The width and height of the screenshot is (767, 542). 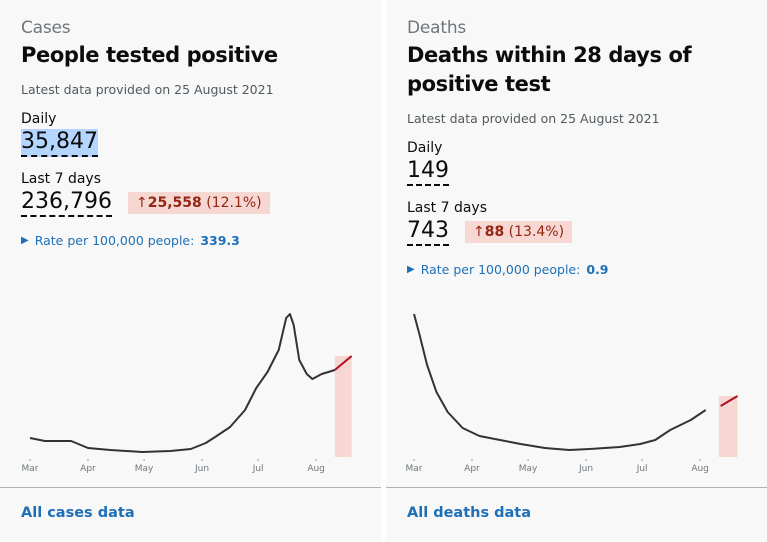 I want to click on rate-toggle: ▶ Rate per 100,000 people: 339.3, so click(x=201, y=240).